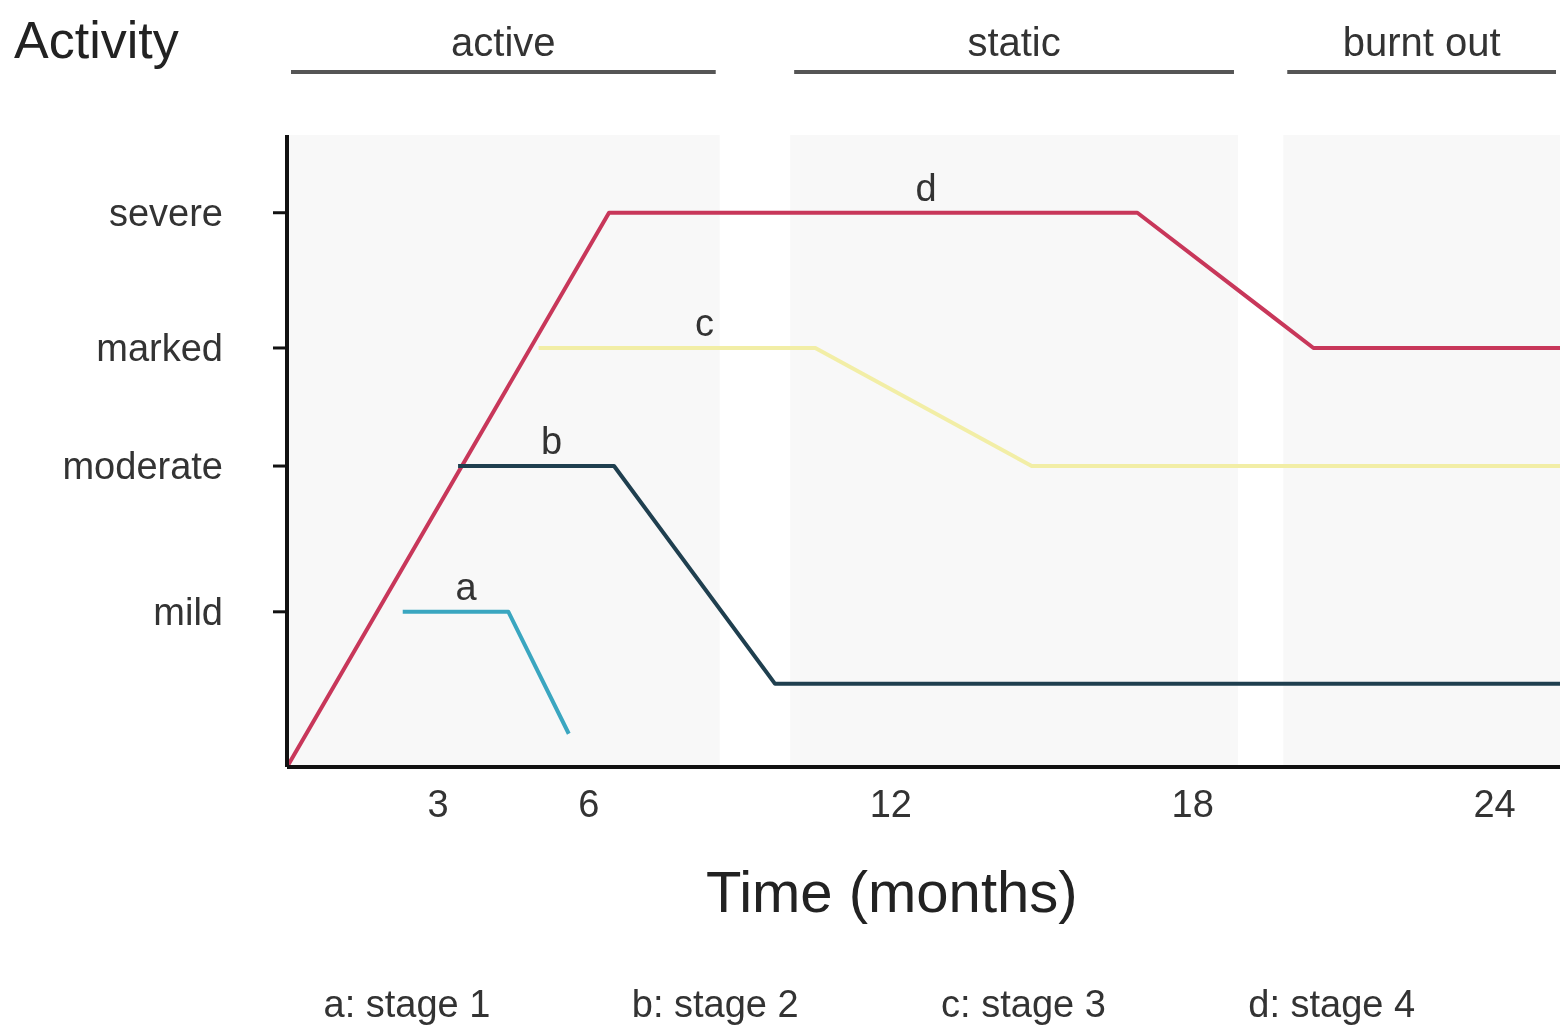 This screenshot has width=1567, height=1027. I want to click on ref-line-label: marked, so click(159, 347).